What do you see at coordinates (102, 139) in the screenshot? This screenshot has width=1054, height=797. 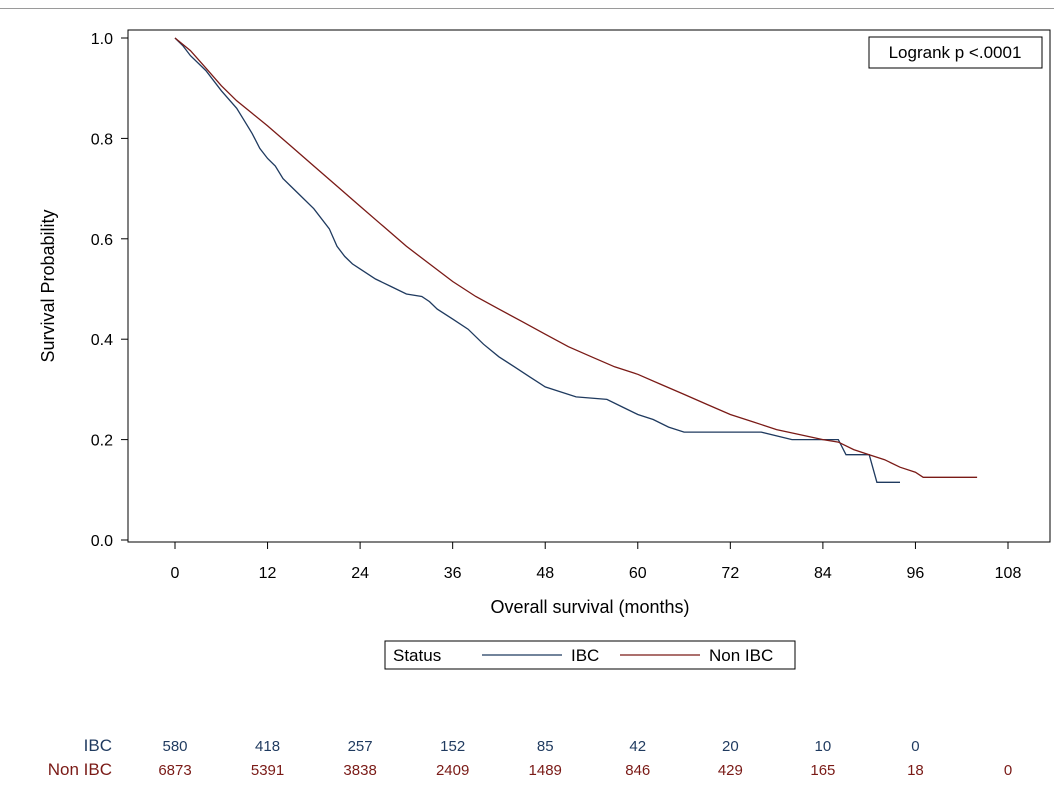 I see `y-tick-label-4: 0.8` at bounding box center [102, 139].